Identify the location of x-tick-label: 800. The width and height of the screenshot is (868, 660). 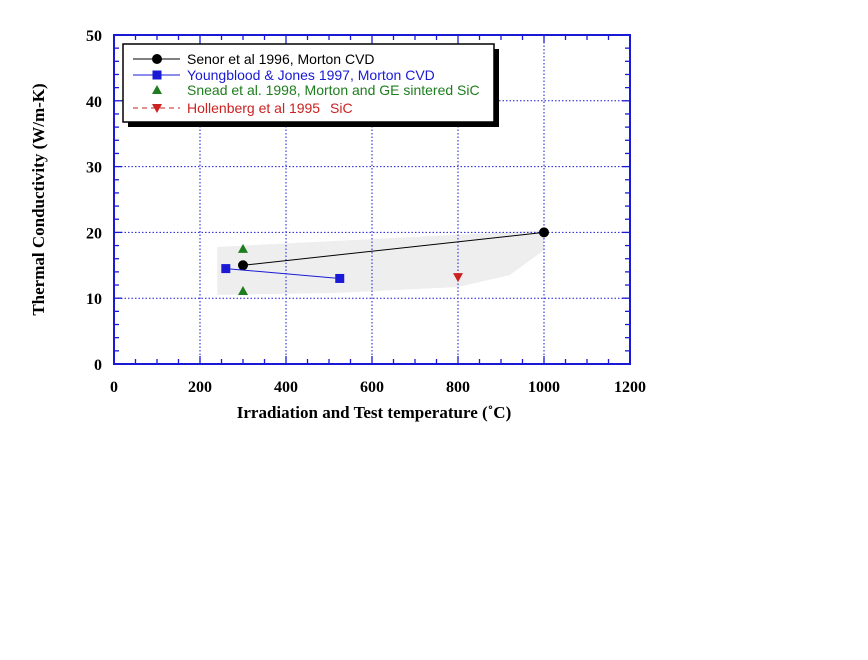
(458, 387).